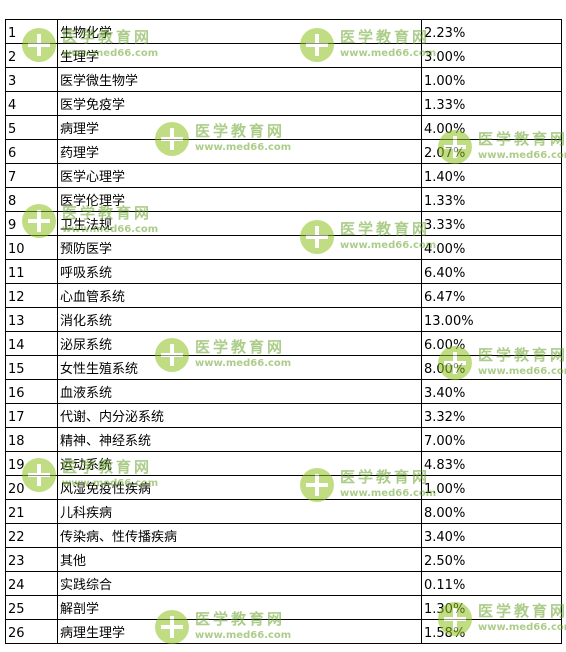 The height and width of the screenshot is (652, 566). Describe the element at coordinates (491, 583) in the screenshot. I see `percentage: 0.11%` at that location.